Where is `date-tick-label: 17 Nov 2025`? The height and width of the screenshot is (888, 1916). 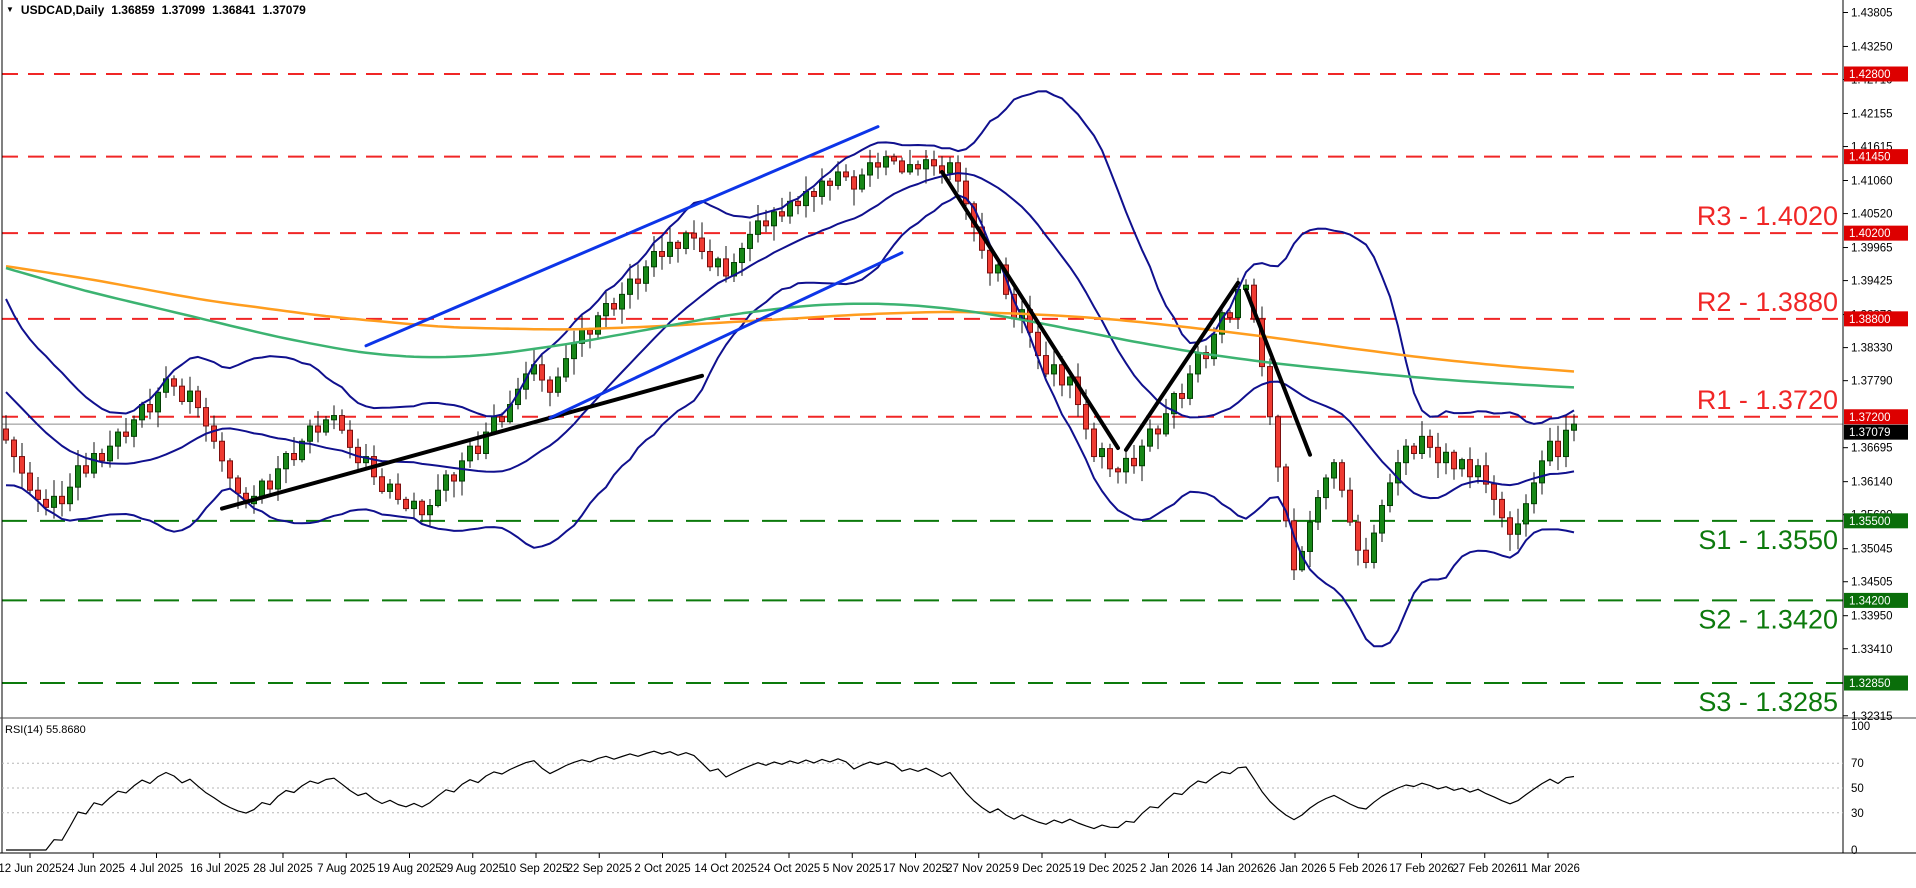
date-tick-label: 17 Nov 2025 is located at coordinates (915, 869).